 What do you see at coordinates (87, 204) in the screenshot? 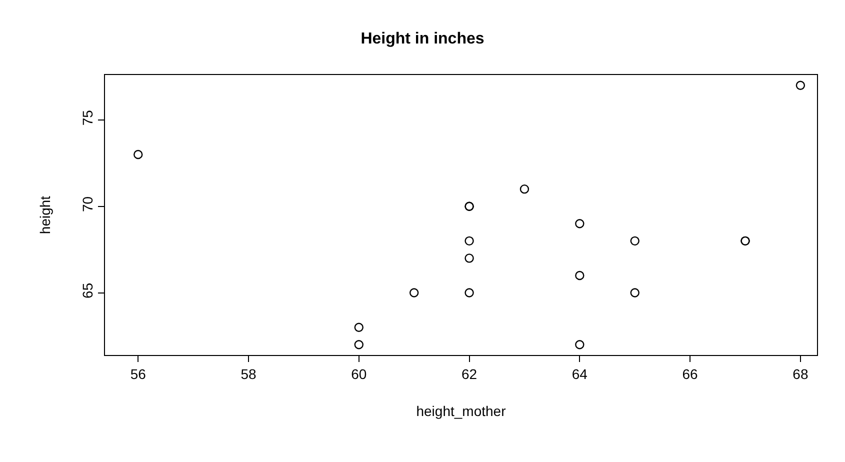
I see `y-tick-label: 70` at bounding box center [87, 204].